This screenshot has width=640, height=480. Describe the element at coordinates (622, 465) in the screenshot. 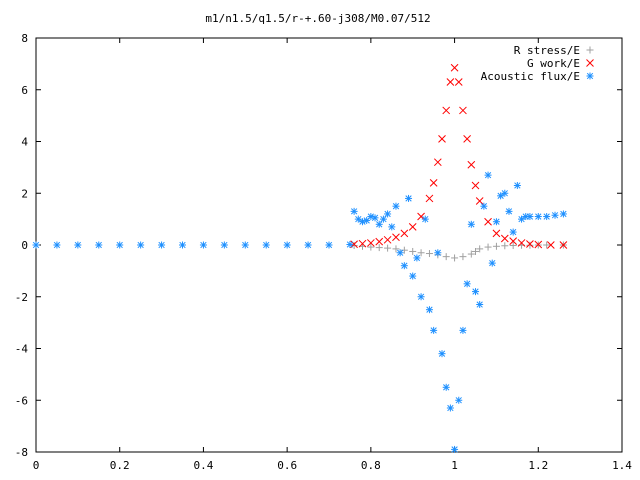

I see `x-tick-label: 1.4` at that location.